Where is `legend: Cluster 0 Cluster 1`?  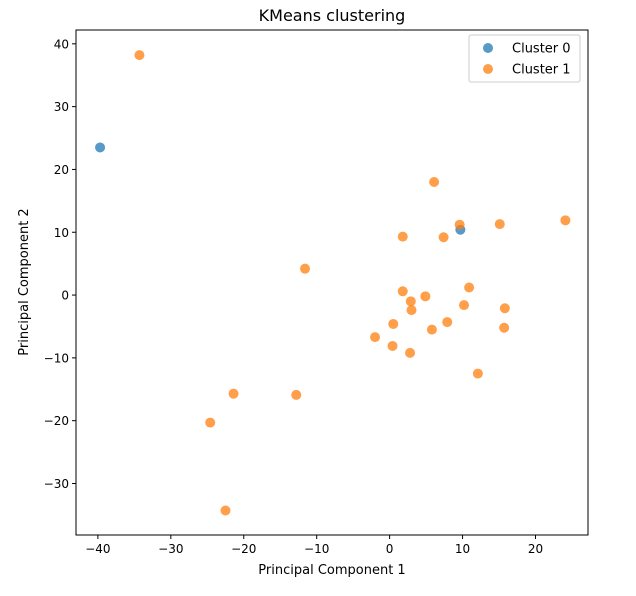
legend: Cluster 0 Cluster 1 is located at coordinates (524, 58).